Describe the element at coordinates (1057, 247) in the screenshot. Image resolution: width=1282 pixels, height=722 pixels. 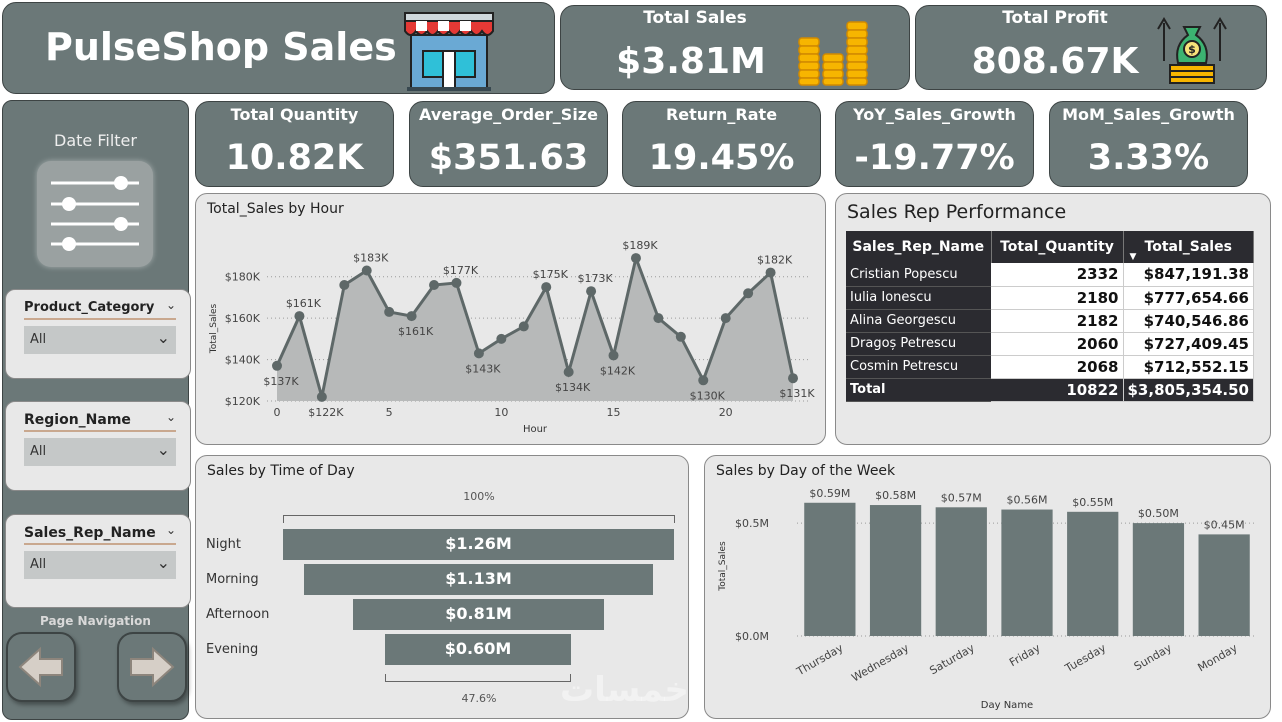
I see `column-header: Total_Quantity` at that location.